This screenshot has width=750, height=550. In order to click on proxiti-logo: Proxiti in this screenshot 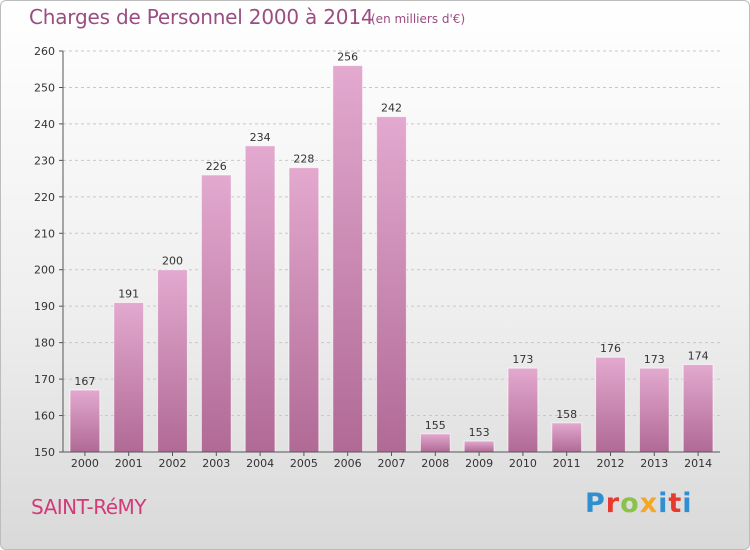, I will do `click(639, 503)`.